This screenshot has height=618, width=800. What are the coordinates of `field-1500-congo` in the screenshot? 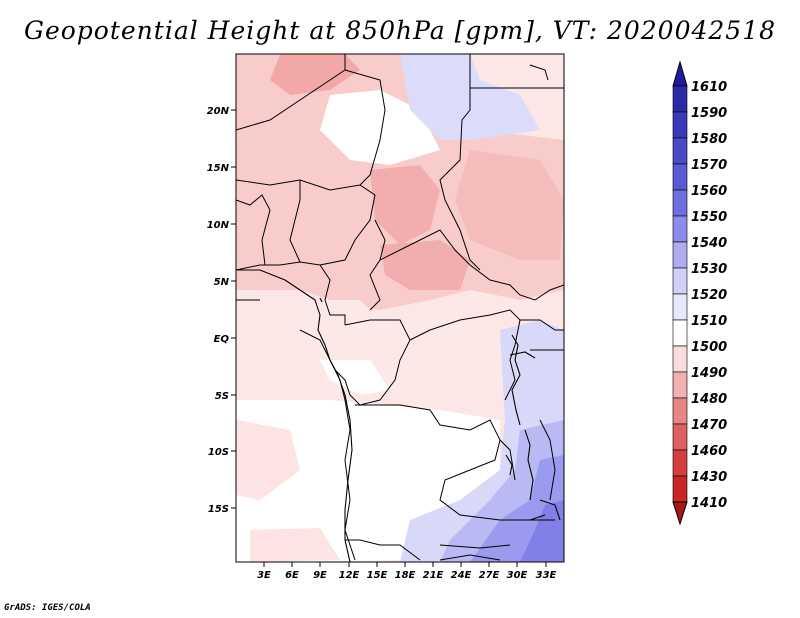 It's located at (410, 360).